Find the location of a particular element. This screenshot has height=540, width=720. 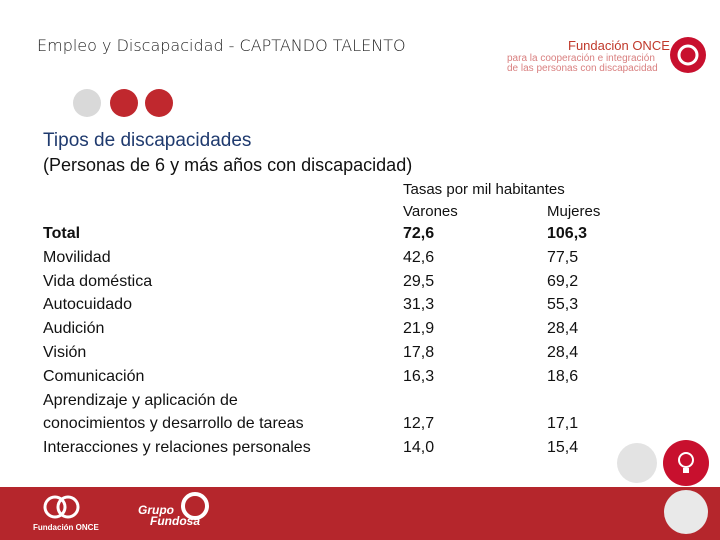

cell-value: 16,3 is located at coordinates (419, 376).